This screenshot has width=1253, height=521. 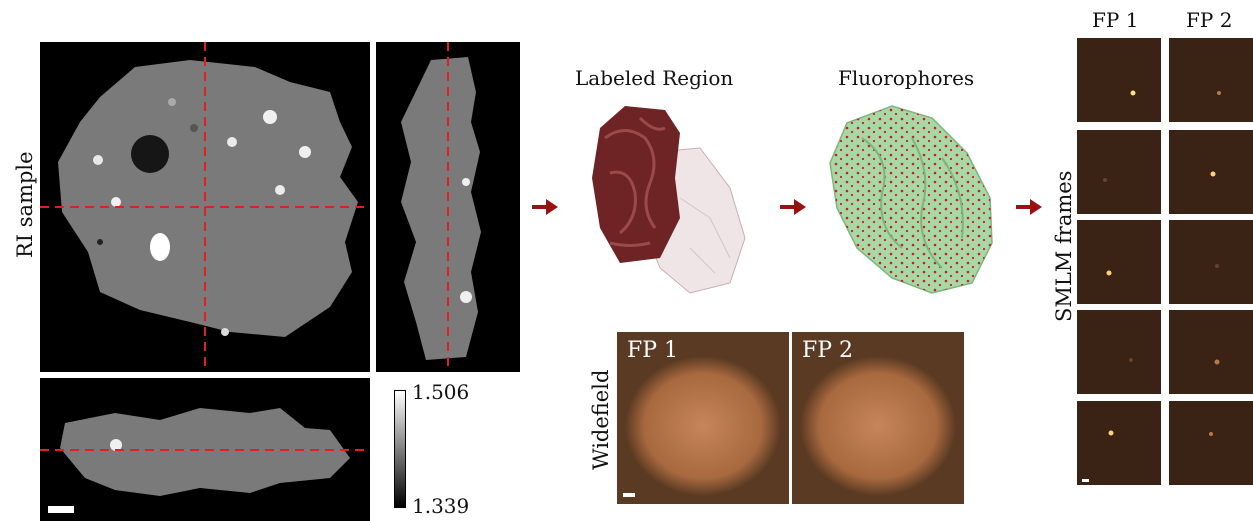 I want to click on smlm-col-fp2: FP 2, so click(x=1209, y=20).